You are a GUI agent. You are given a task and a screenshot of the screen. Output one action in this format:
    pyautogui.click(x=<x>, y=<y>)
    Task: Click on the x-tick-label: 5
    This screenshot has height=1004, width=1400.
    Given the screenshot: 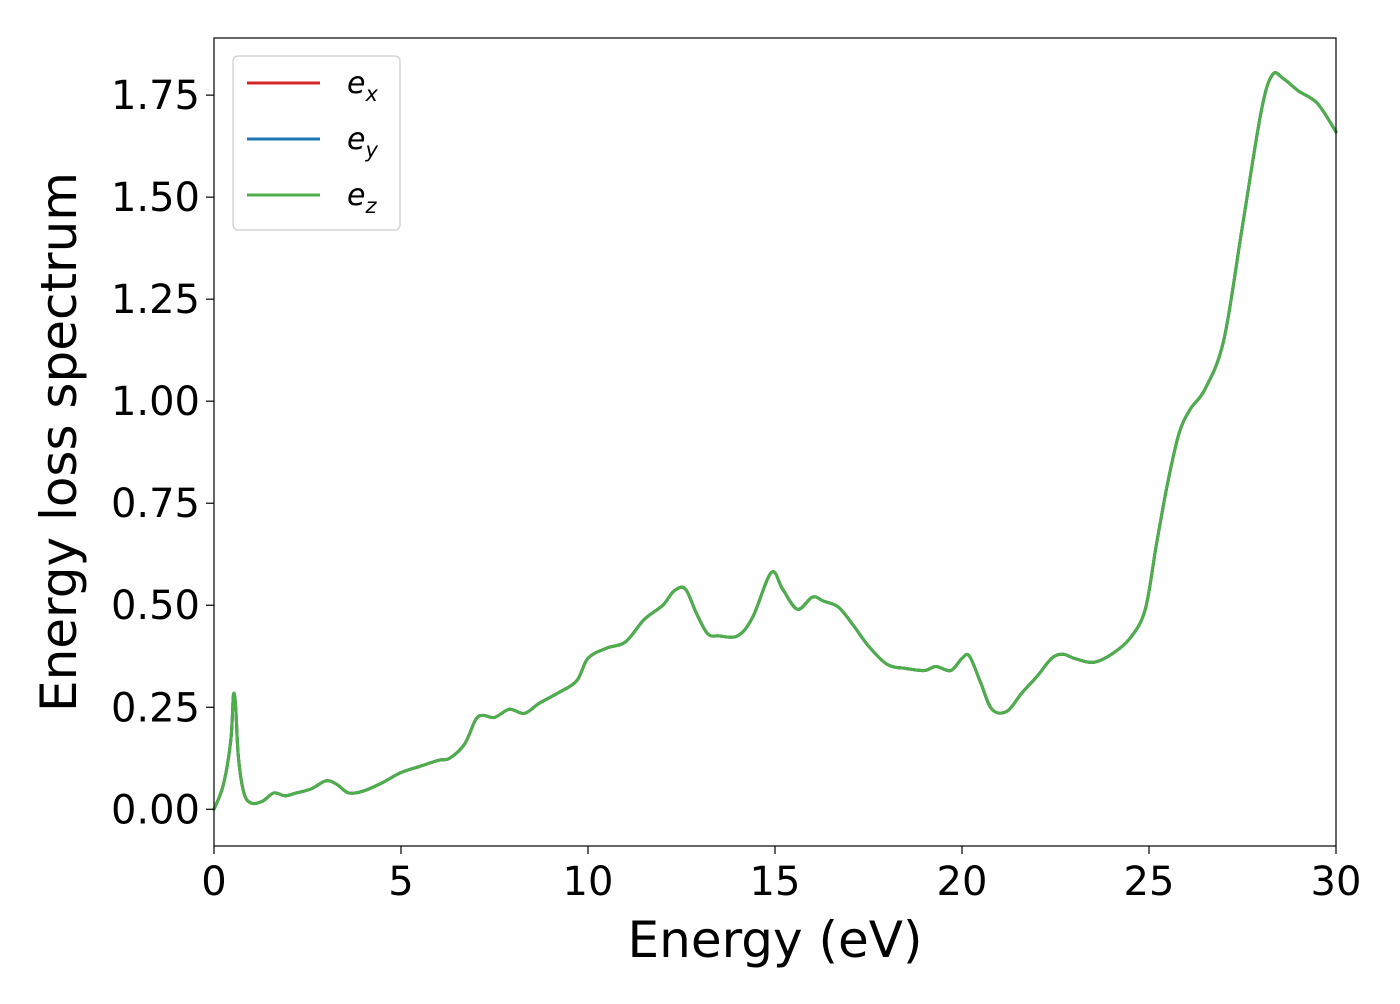 What is the action you would take?
    pyautogui.click(x=400, y=882)
    